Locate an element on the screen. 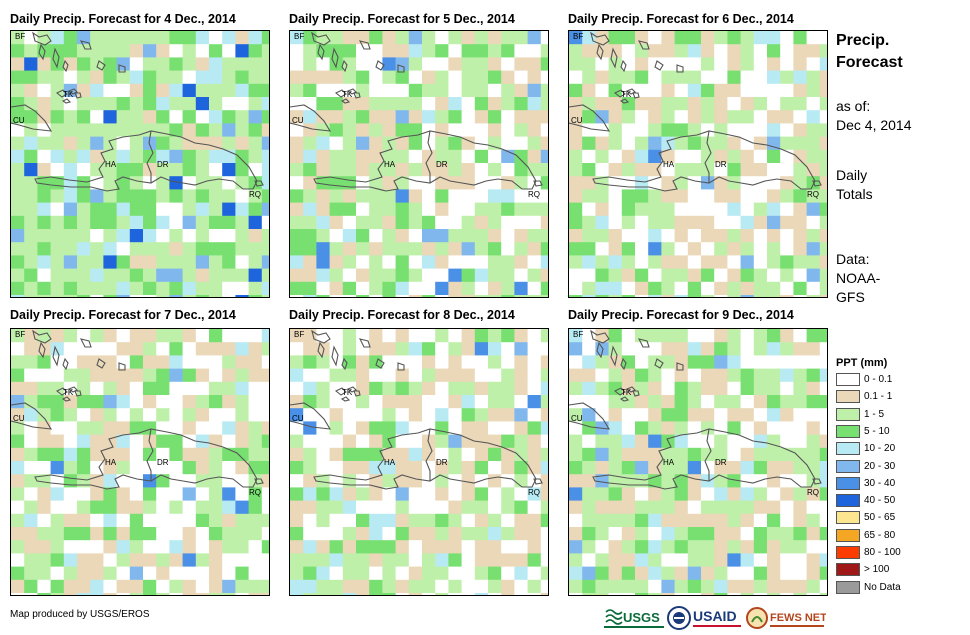 The image size is (970, 635). country-label-dr: DR is located at coordinates (163, 164).